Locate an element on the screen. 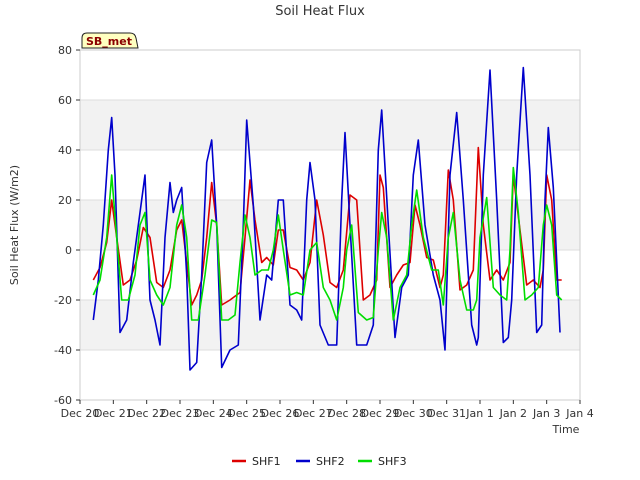  chart-title: Soil Heat Flux is located at coordinates (320, 11).